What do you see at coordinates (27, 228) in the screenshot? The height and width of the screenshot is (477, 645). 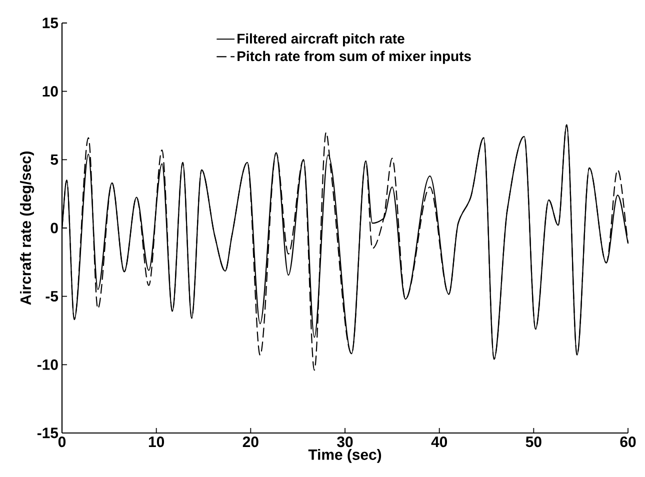 I see `y-axis-title: Aircraft rate (deg/sec)` at bounding box center [27, 228].